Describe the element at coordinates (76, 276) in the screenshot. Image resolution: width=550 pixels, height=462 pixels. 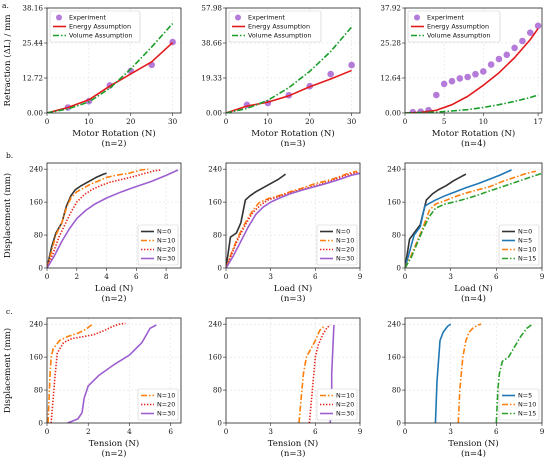
I see `x-tick-label: 2` at that location.